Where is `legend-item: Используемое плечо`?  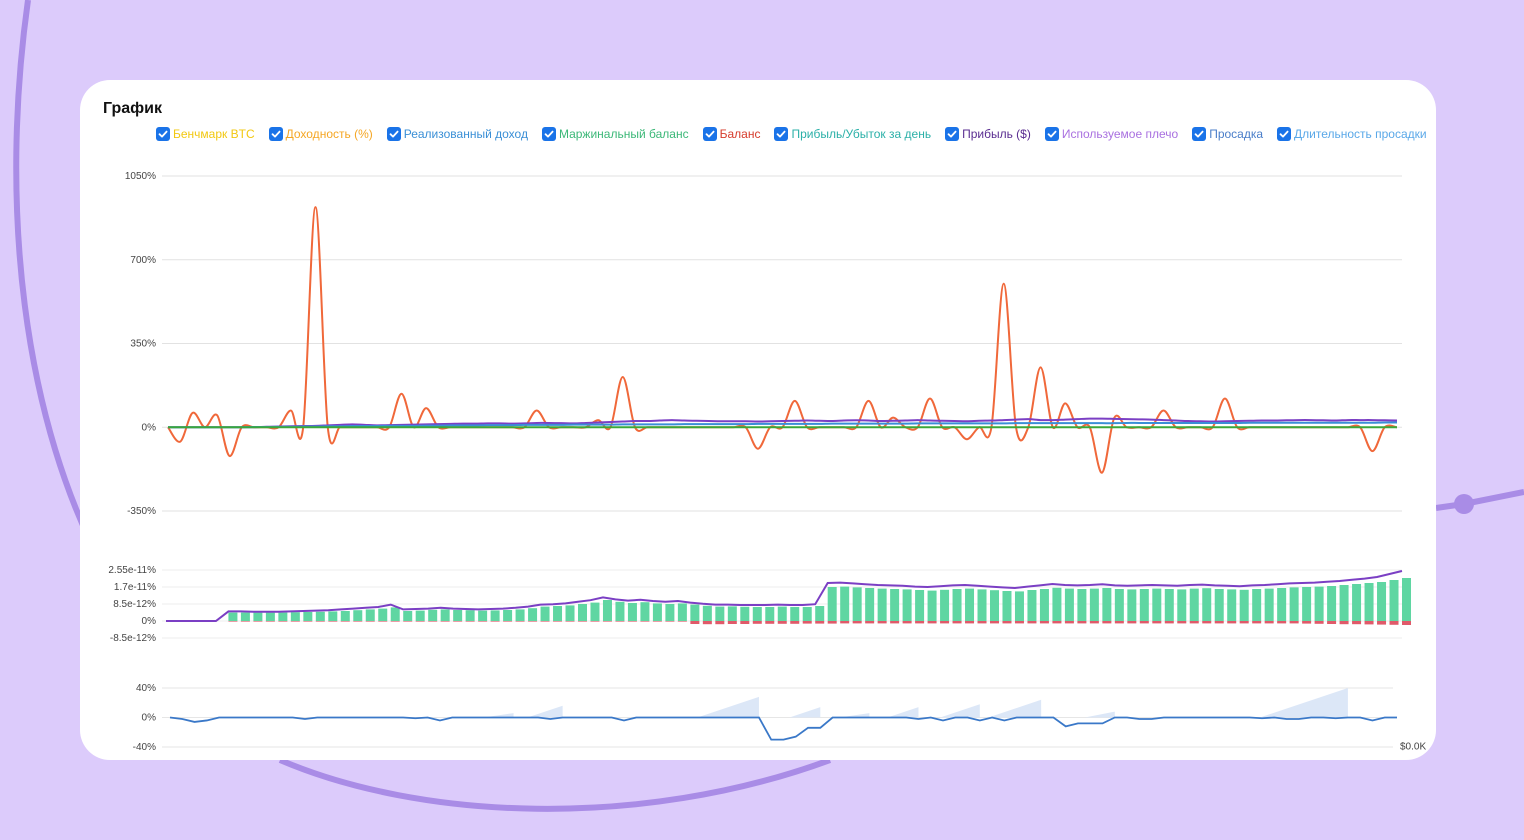
legend-item: Используемое плечо is located at coordinates (1111, 134).